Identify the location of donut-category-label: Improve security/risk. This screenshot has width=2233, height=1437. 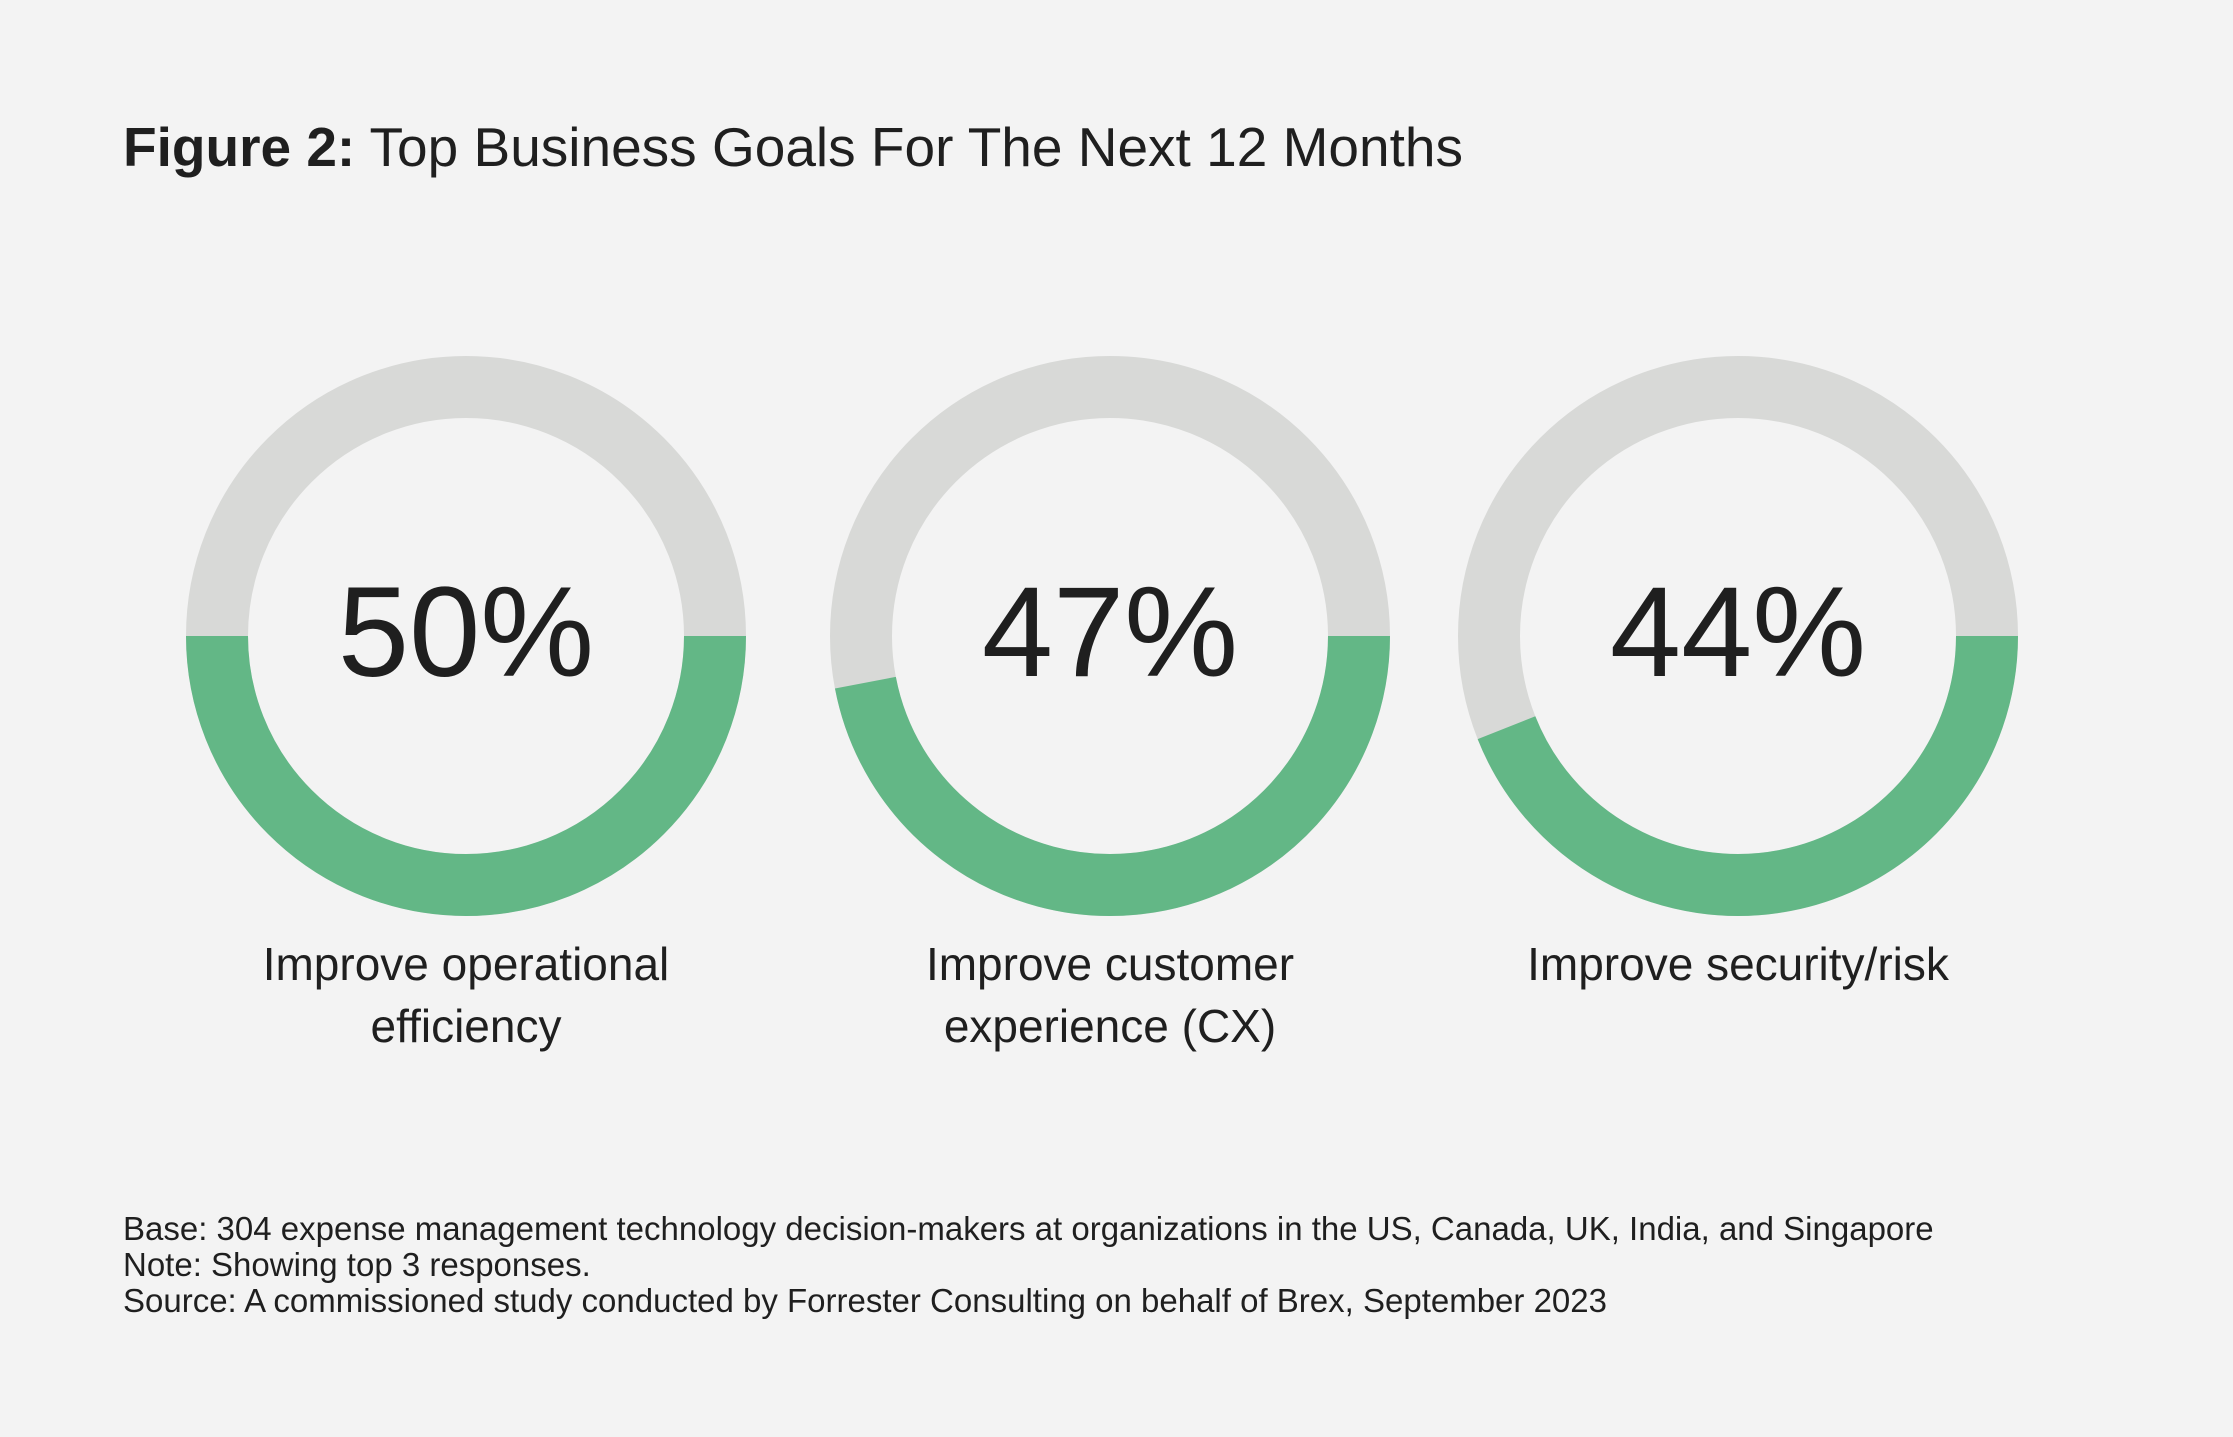
(1738, 964).